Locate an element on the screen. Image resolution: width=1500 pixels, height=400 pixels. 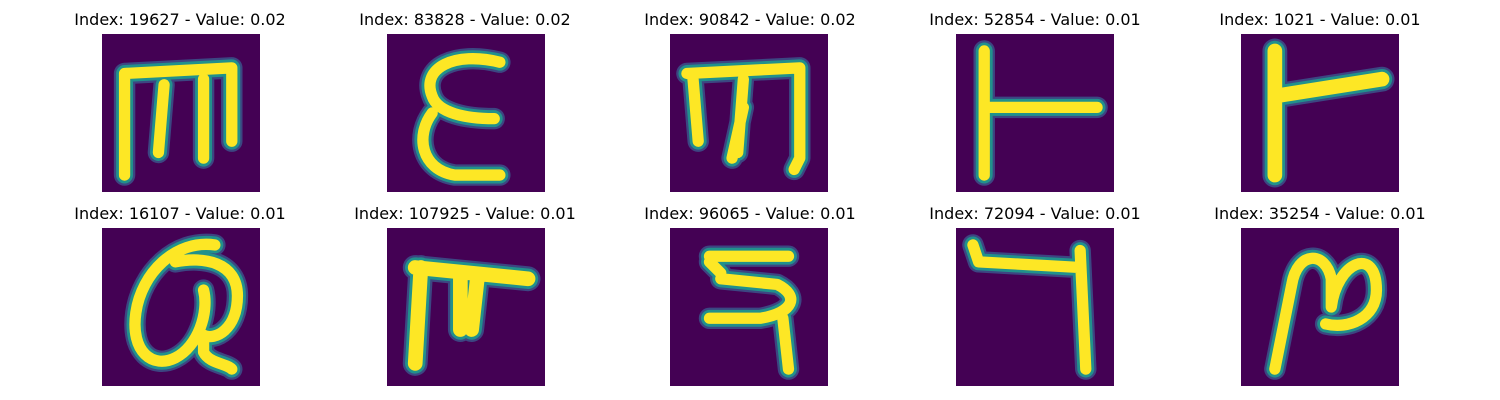
panel-title: Index: 19627 - Value: 0.02 is located at coordinates (180, 19).